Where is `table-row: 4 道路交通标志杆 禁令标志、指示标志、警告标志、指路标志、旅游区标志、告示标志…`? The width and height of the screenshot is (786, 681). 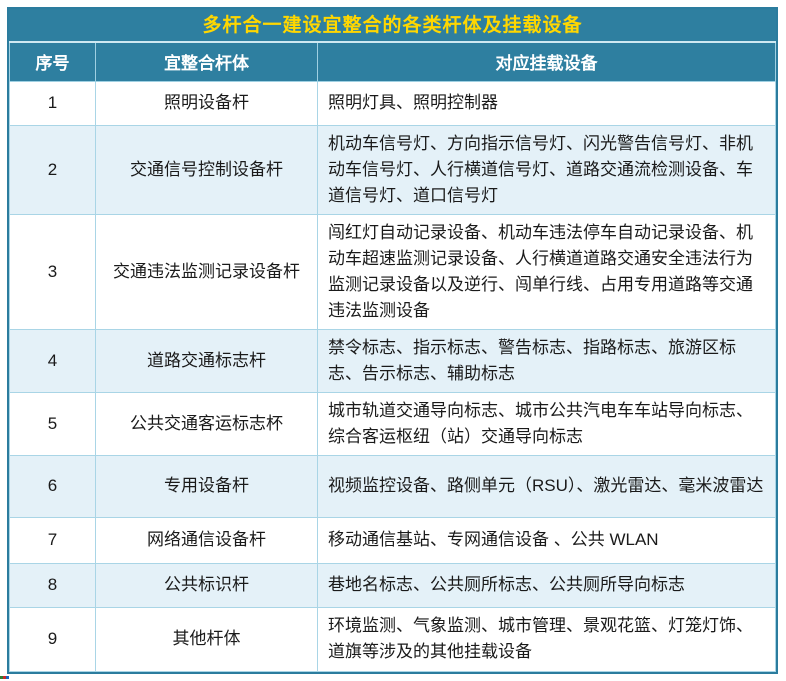
table-row: 4 道路交通标志杆 禁令标志、指示标志、警告标志、指路标志、旅游区标志、告示标志… is located at coordinates (392, 360).